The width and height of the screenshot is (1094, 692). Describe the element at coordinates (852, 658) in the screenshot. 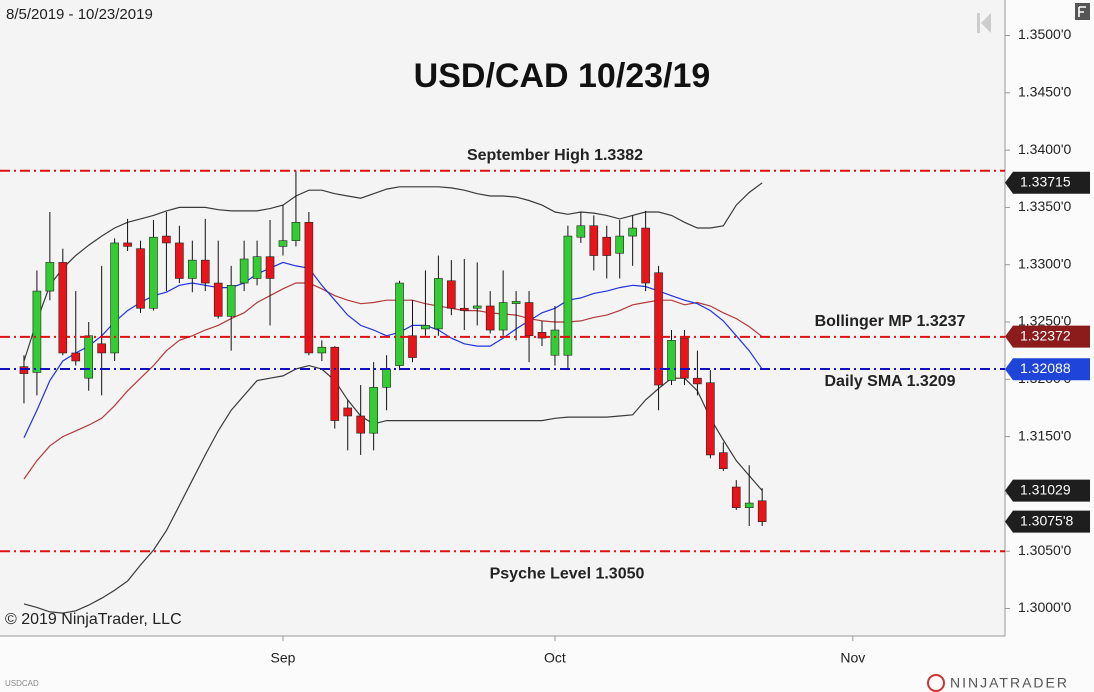

I see `x-tick-label: Nov` at that location.